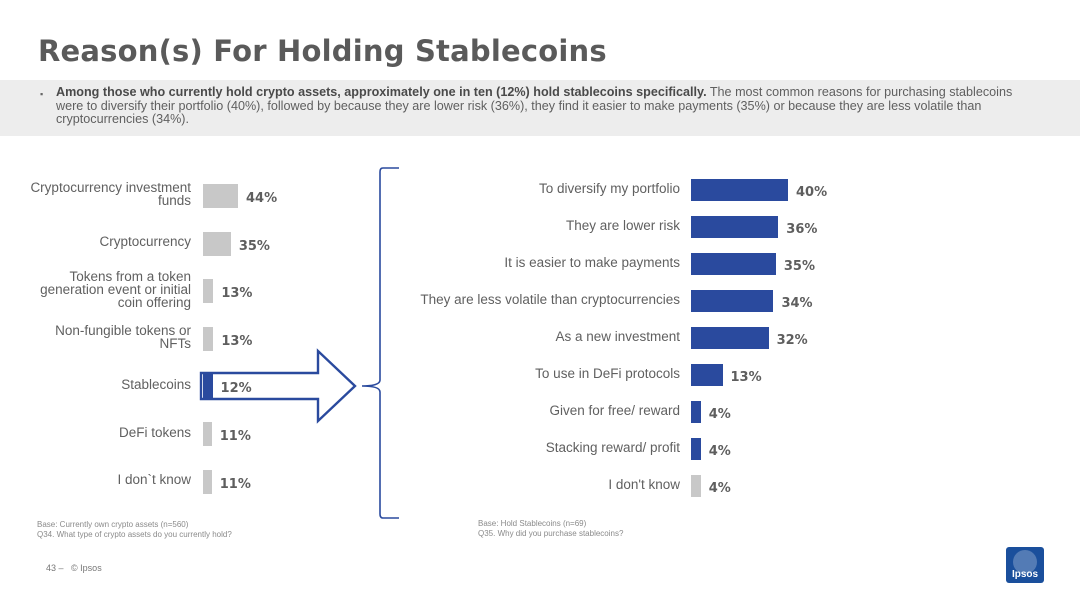  What do you see at coordinates (797, 303) in the screenshot?
I see `value-label: 34%` at bounding box center [797, 303].